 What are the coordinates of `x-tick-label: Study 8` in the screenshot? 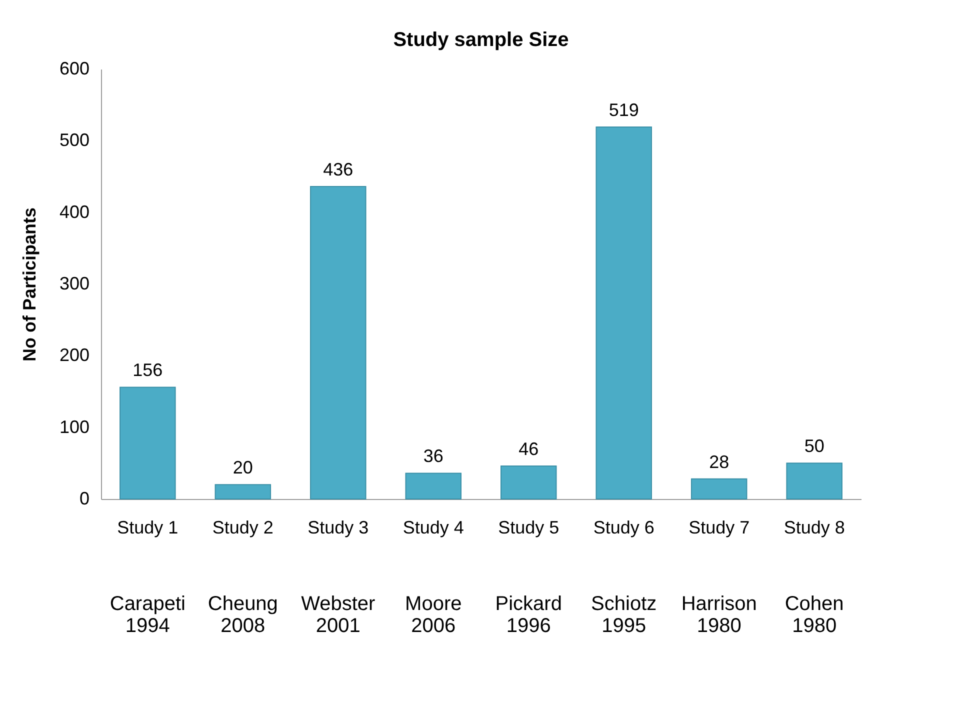 It's located at (814, 528).